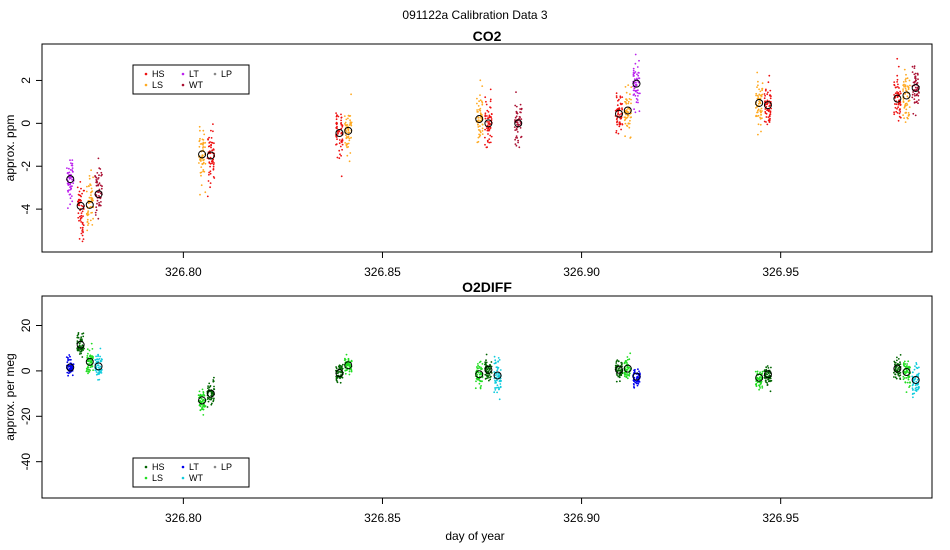 This screenshot has width=950, height=550. Describe the element at coordinates (215, 74) in the screenshot. I see `legend-swatch` at that location.